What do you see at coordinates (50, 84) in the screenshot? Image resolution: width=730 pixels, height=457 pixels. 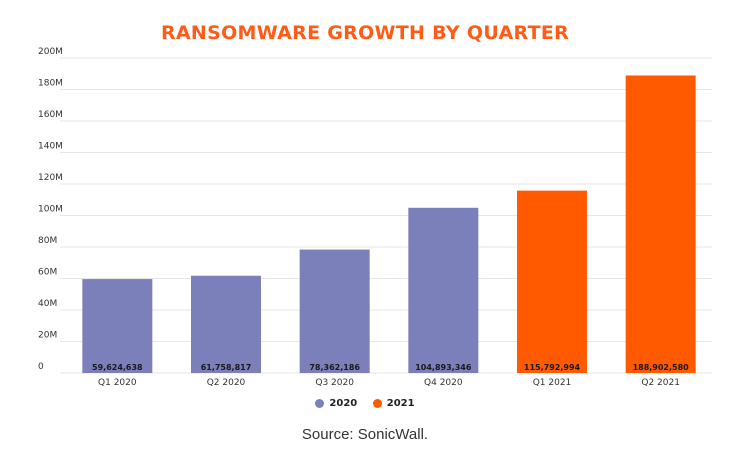 I see `y-tick-label: 180M` at bounding box center [50, 84].